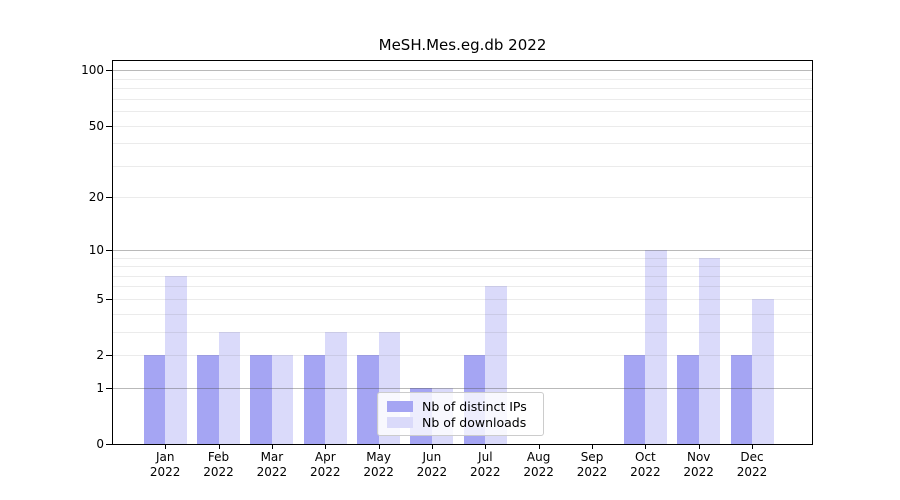  What do you see at coordinates (261, 399) in the screenshot?
I see `bar-distinct-ips-mar` at bounding box center [261, 399].